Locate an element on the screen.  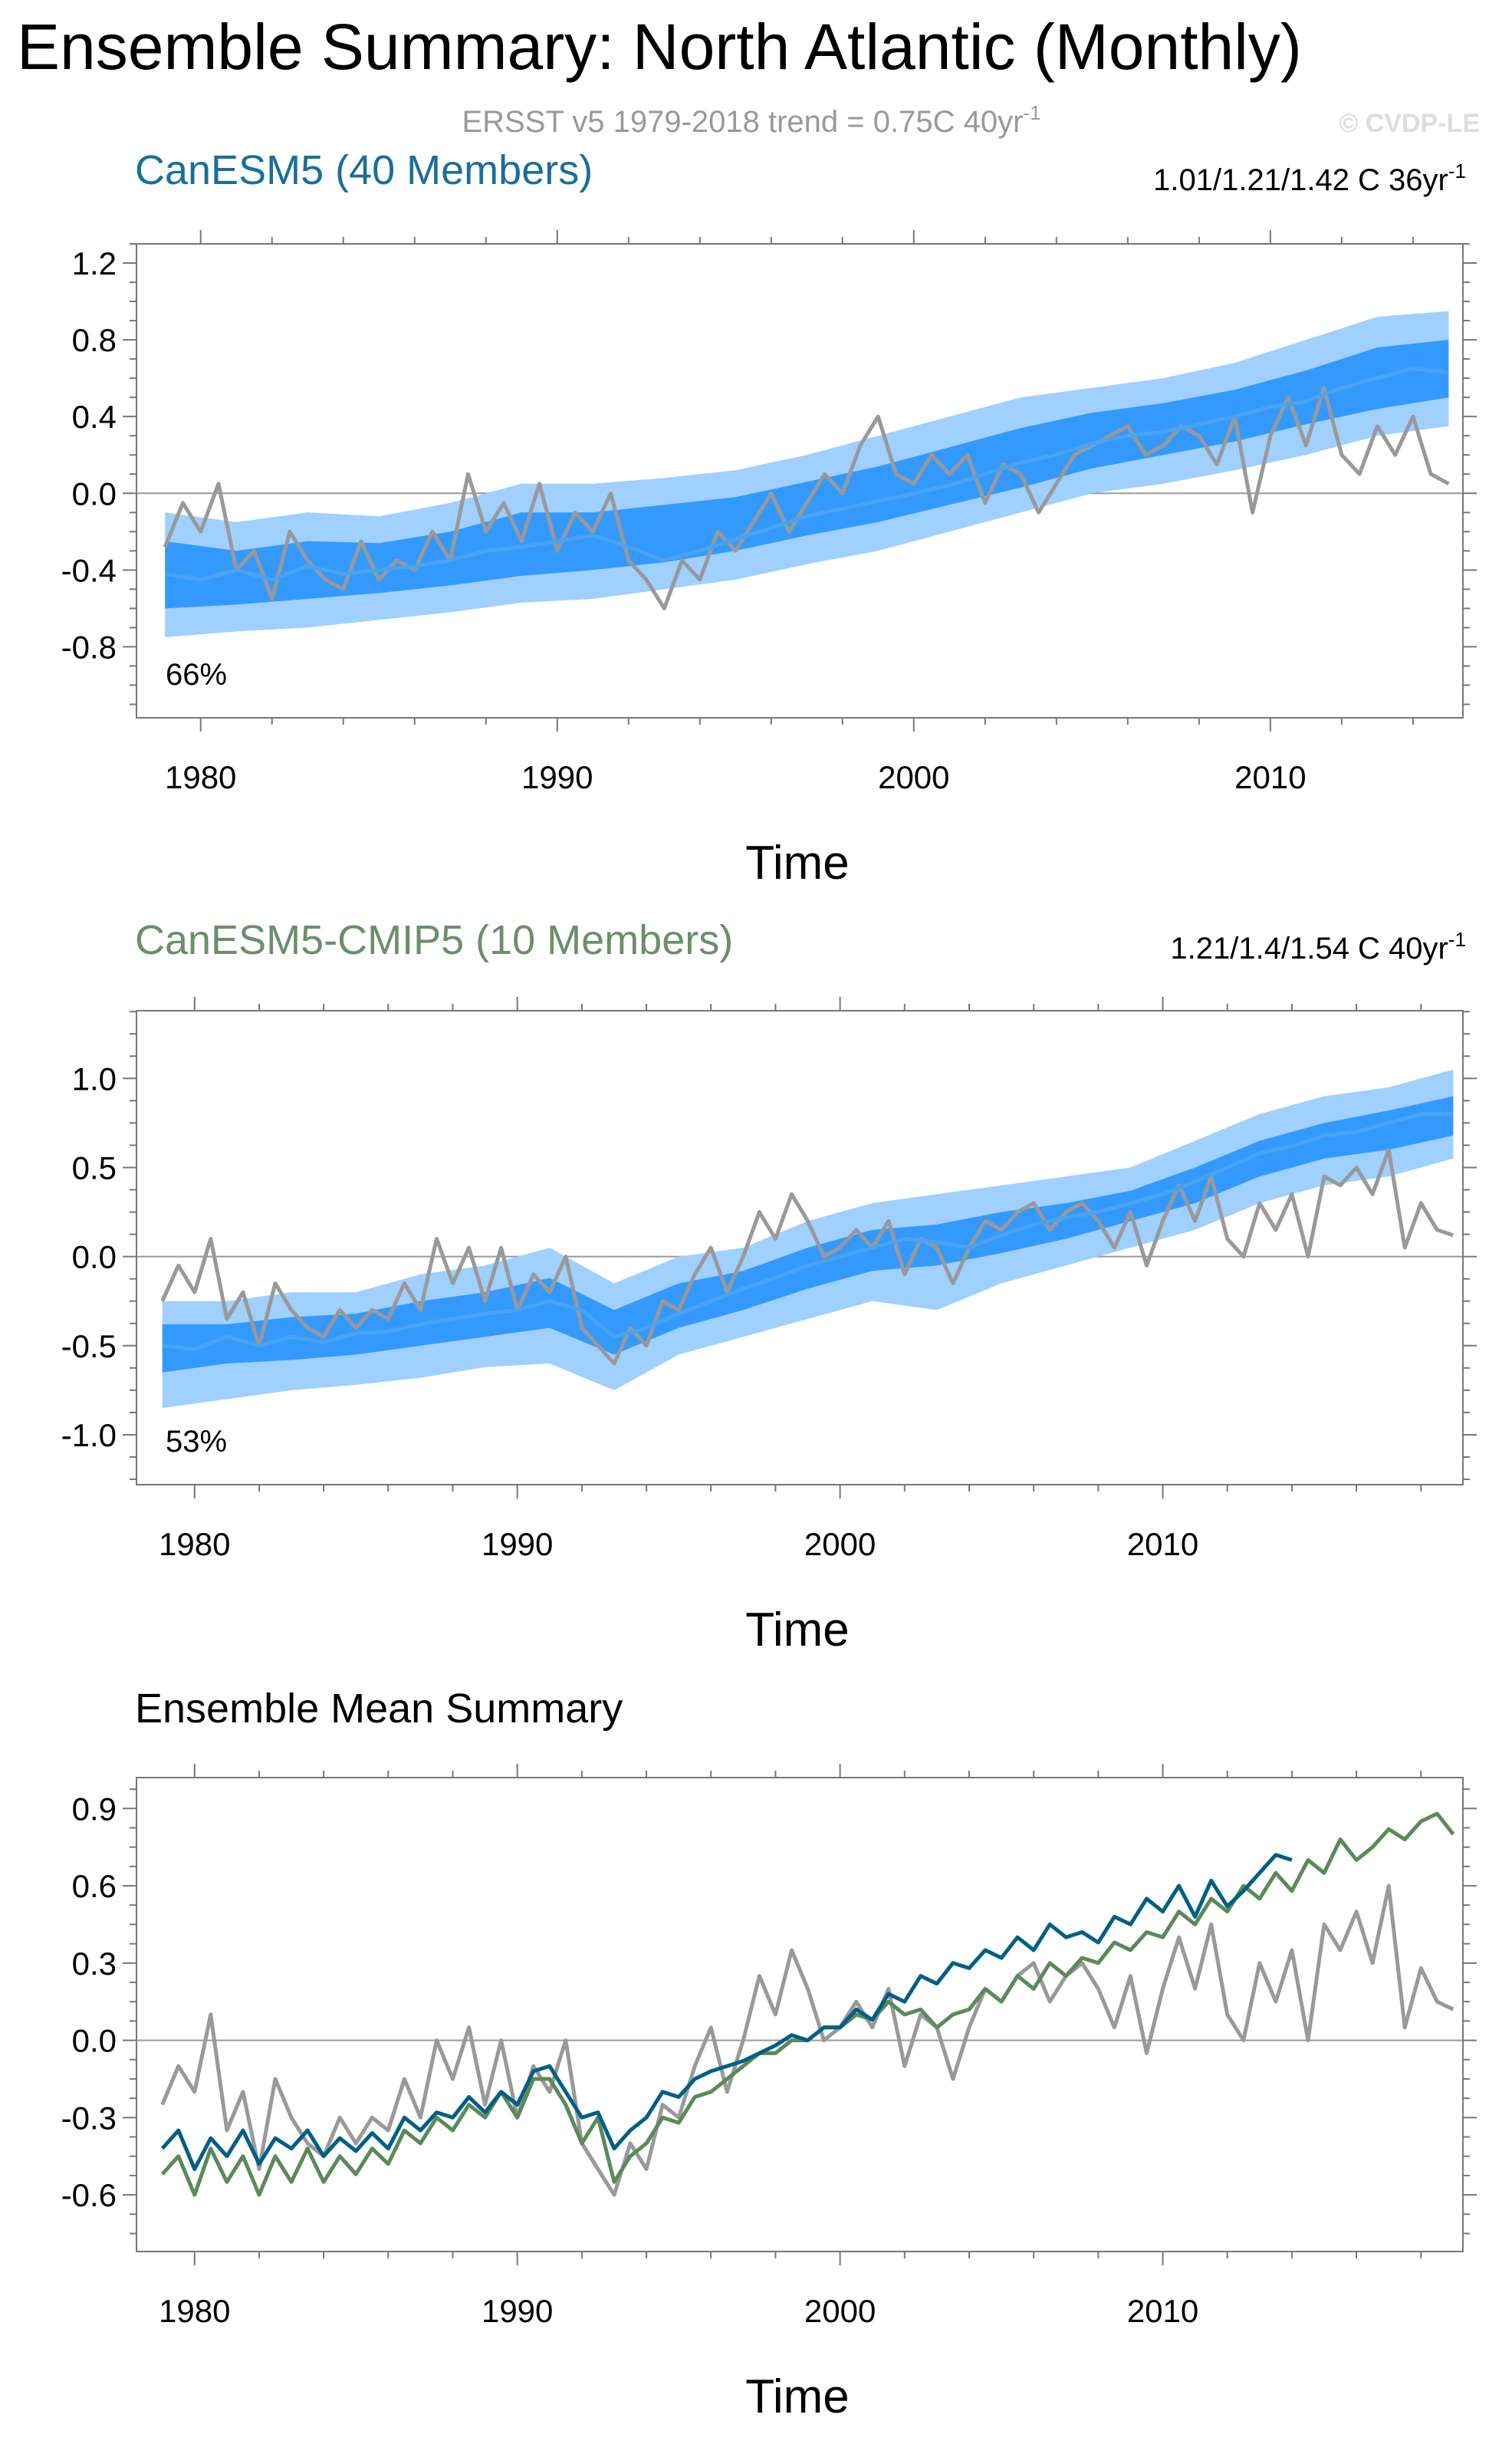
y-tick-label-canesm5: 0.0 is located at coordinates (94, 493).